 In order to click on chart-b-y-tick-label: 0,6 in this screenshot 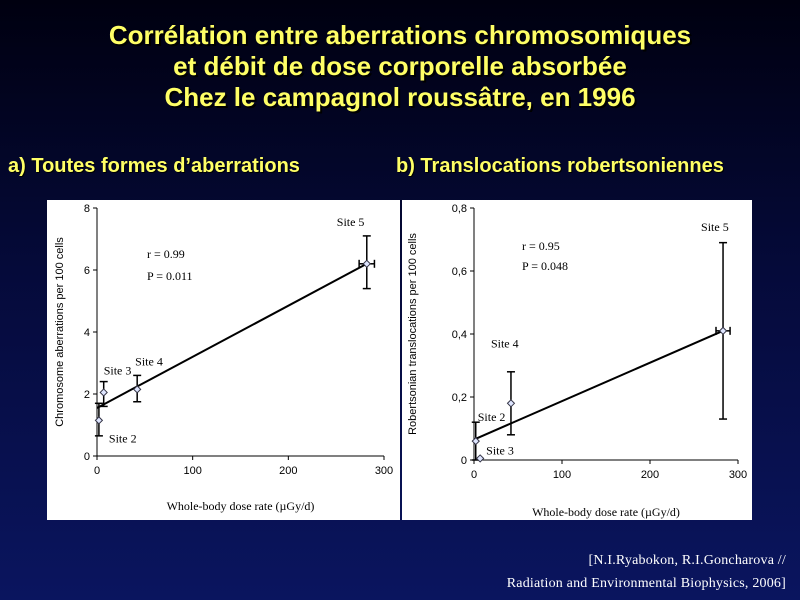, I will do `click(459, 272)`.